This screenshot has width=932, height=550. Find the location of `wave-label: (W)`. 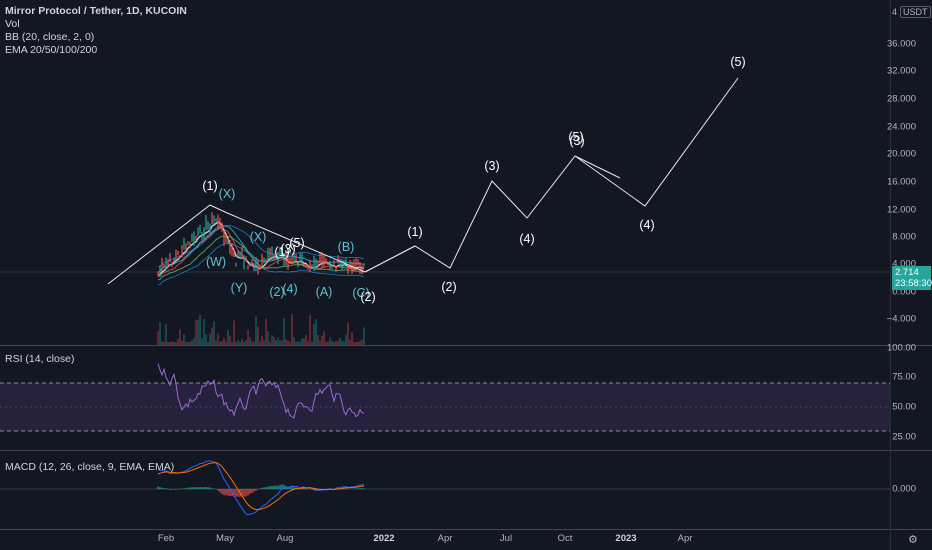

wave-label: (W) is located at coordinates (216, 262).